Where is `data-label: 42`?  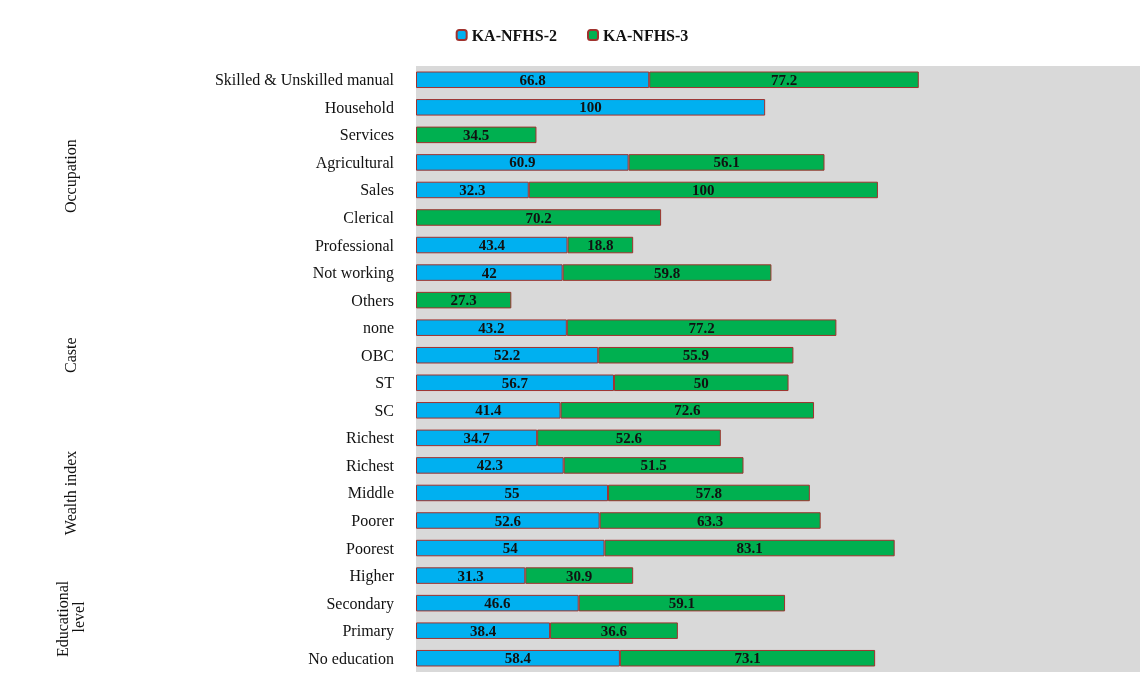
data-label: 42 is located at coordinates (489, 272).